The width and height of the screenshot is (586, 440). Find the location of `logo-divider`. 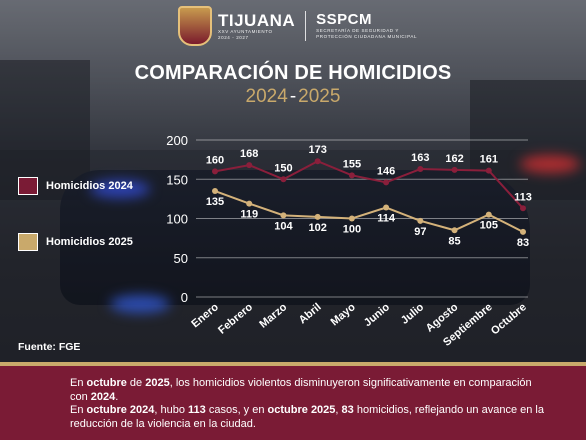

logo-divider is located at coordinates (306, 26).